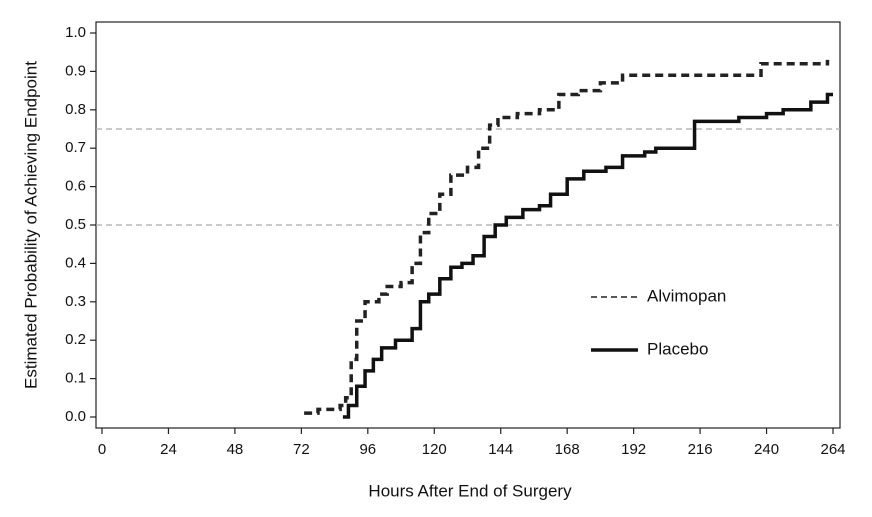 Image resolution: width=872 pixels, height=517 pixels. What do you see at coordinates (75, 109) in the screenshot?
I see `y-tick-label: 0.8` at bounding box center [75, 109].